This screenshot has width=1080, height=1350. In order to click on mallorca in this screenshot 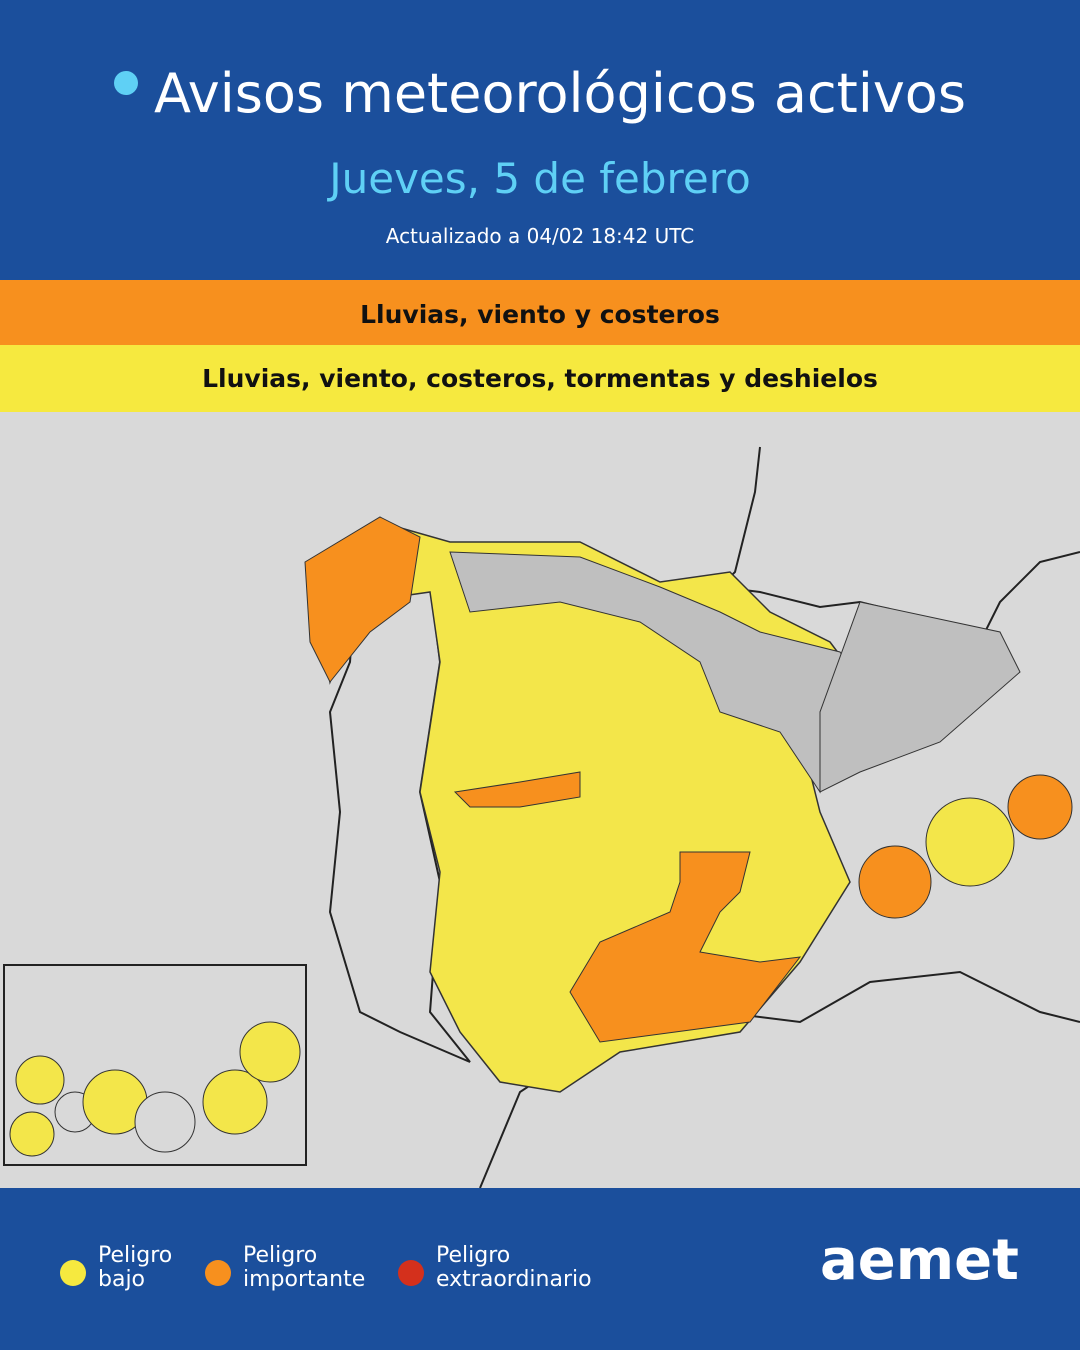, I will do `click(970, 842)`.